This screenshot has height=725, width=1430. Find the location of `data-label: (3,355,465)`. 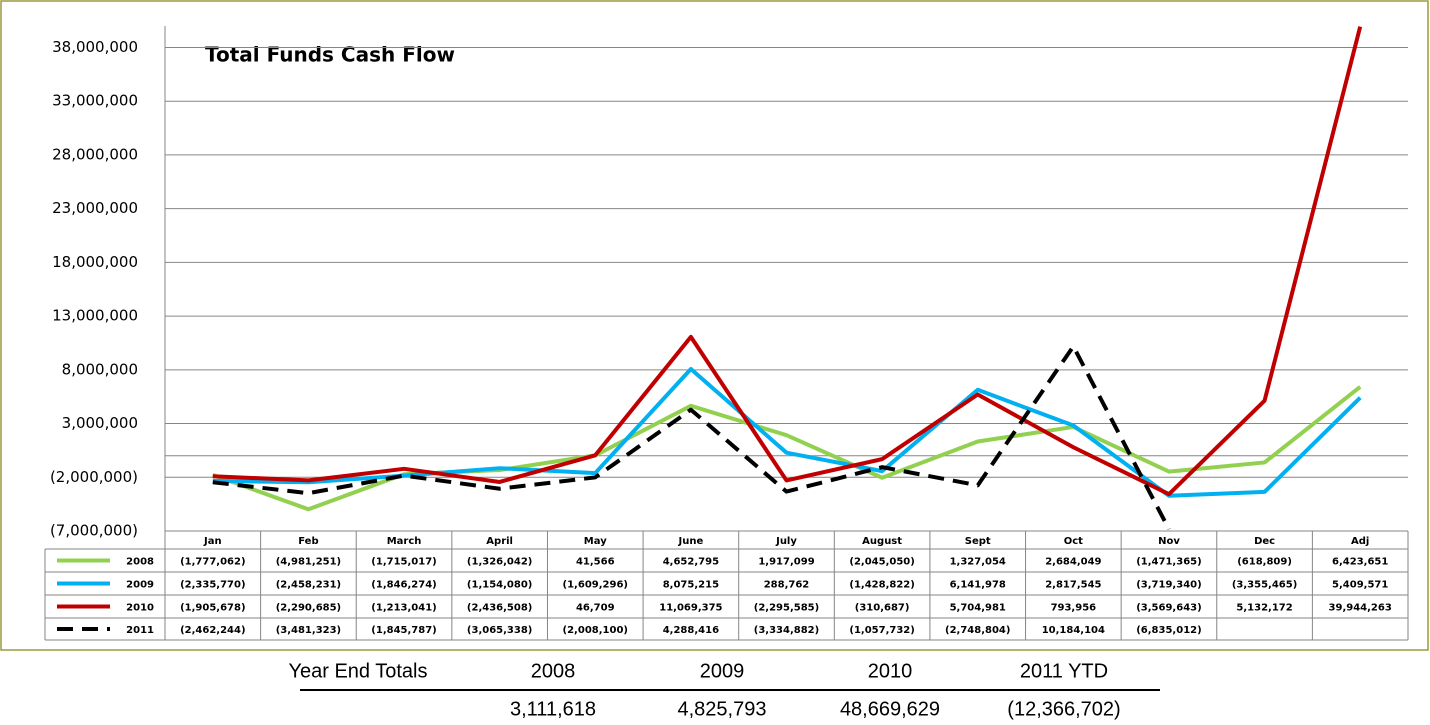

data-label: (3,355,465) is located at coordinates (1264, 585).